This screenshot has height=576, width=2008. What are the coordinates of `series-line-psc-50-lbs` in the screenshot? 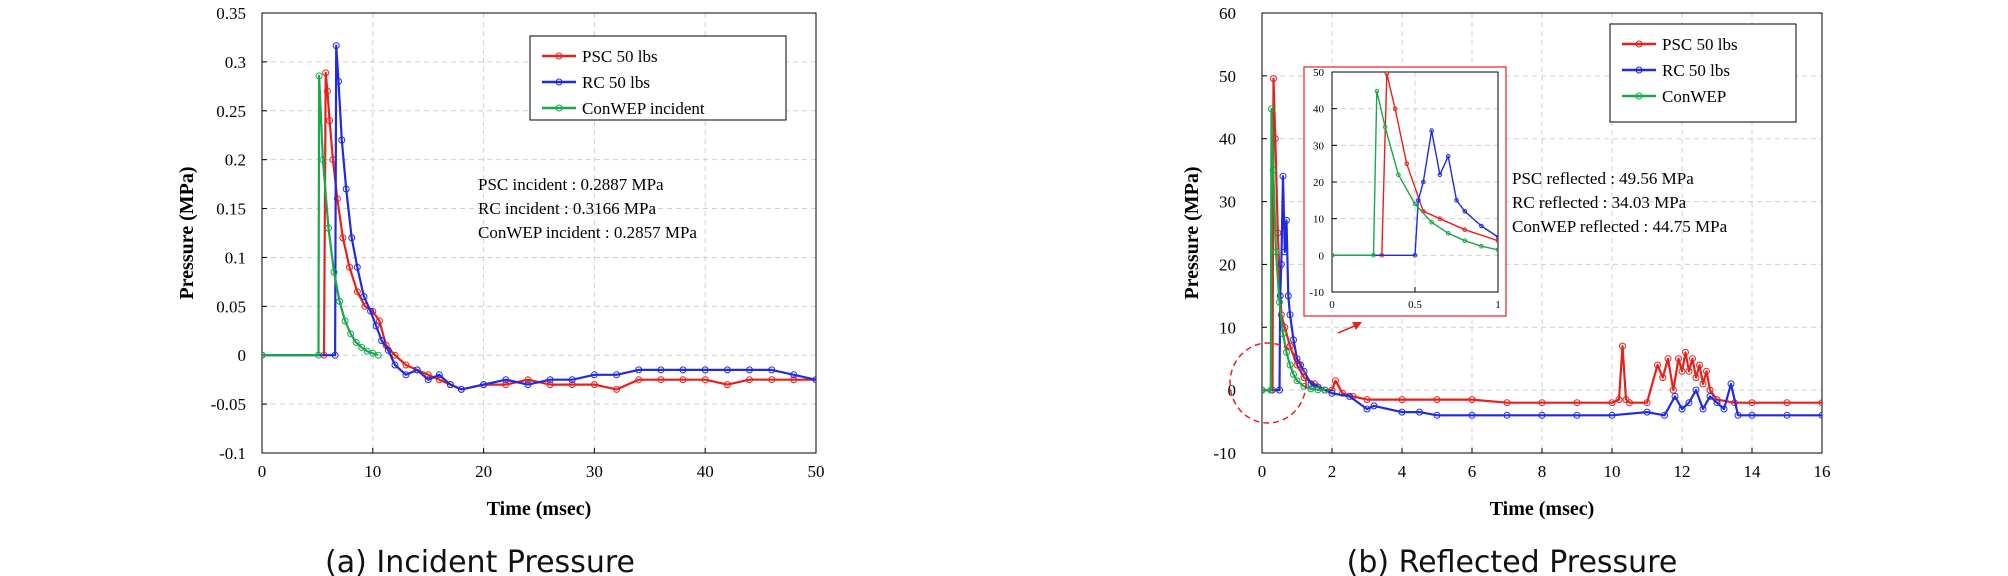 It's located at (1415, 164).